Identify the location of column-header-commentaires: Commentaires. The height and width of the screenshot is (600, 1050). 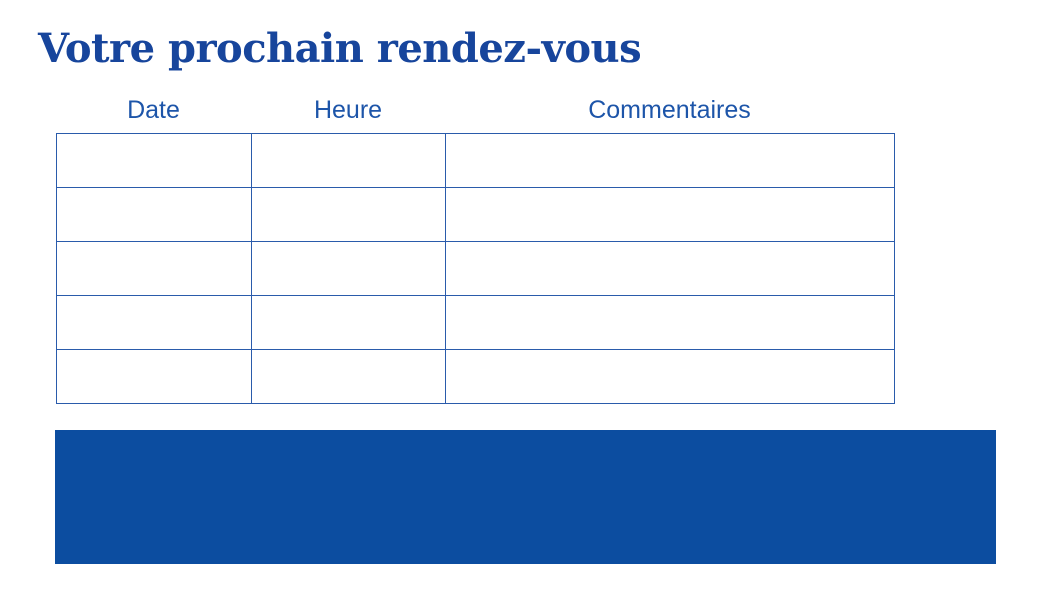
(669, 109).